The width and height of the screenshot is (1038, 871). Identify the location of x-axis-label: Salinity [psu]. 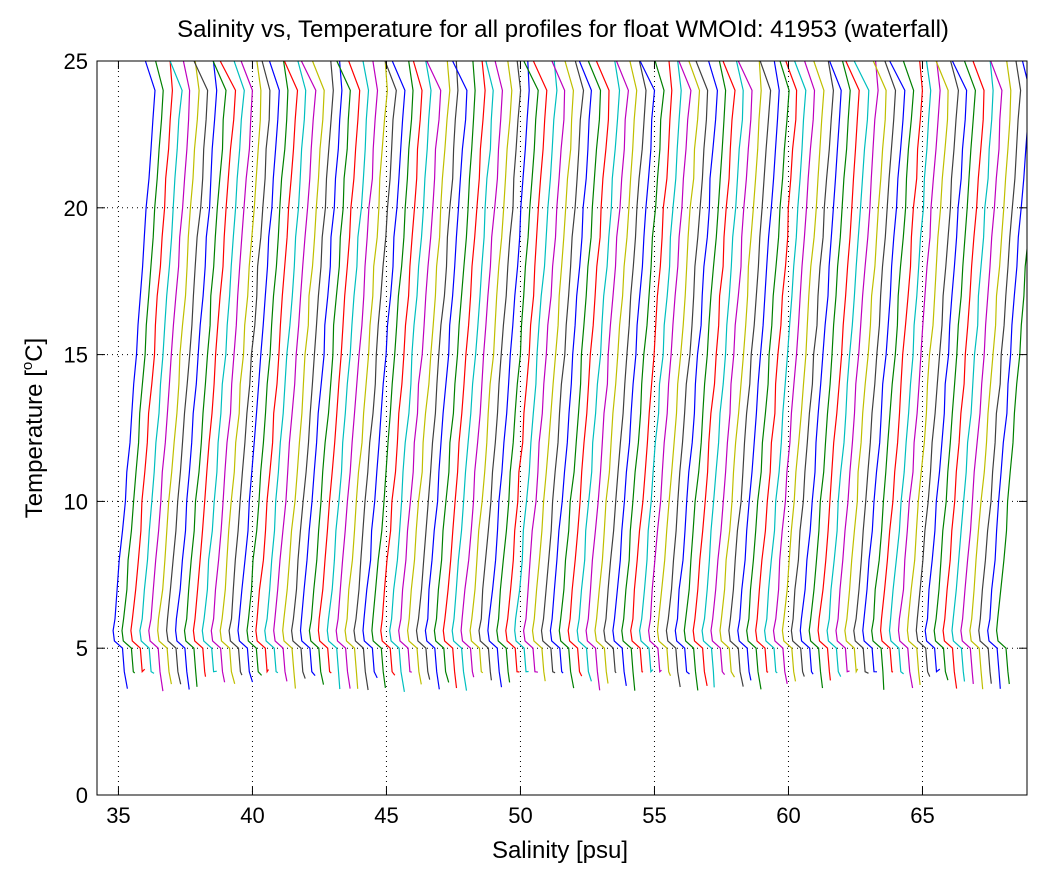
(560, 850).